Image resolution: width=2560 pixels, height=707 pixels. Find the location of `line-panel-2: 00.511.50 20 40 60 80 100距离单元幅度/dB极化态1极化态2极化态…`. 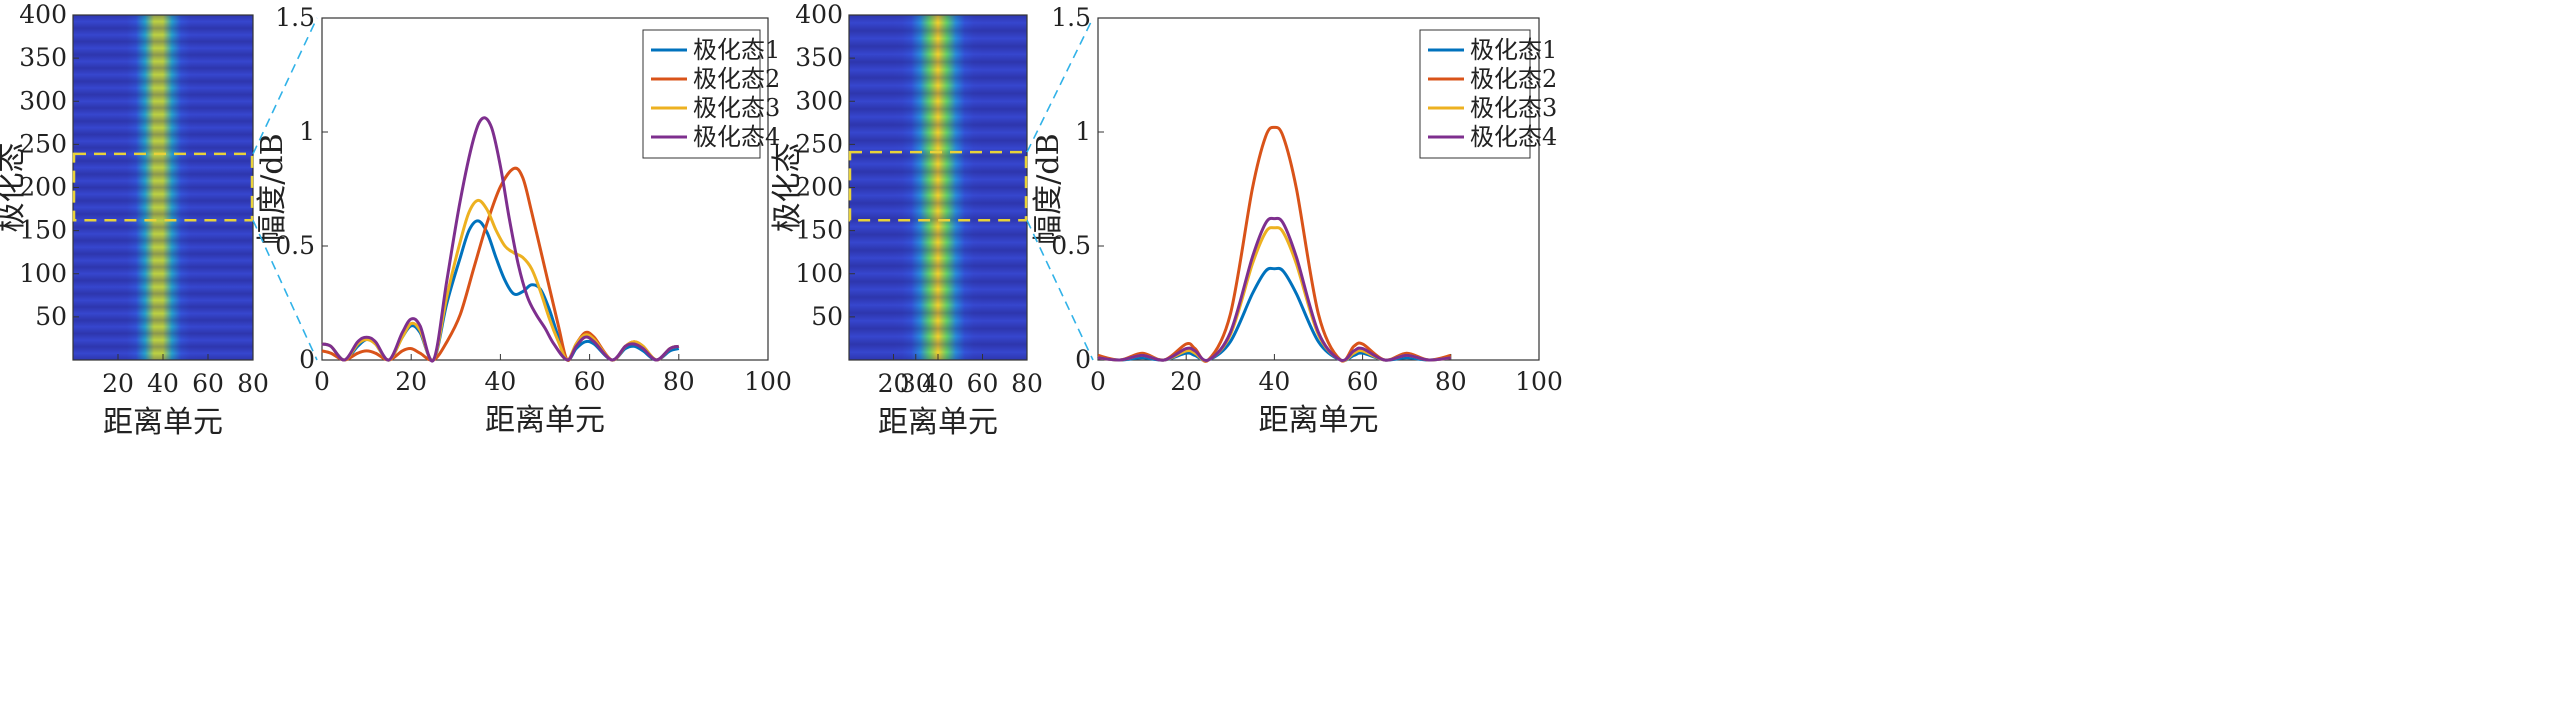

line-panel-2: 00.511.50 20 40 60 80 100距离单元幅度/dB极化态1极化态2极化态… is located at coordinates (1297, 220).